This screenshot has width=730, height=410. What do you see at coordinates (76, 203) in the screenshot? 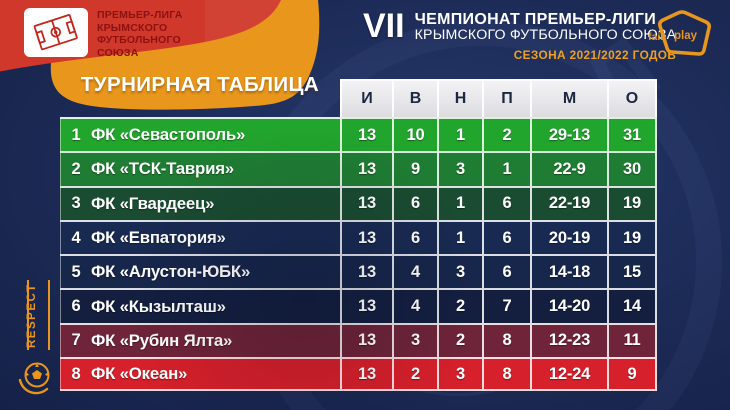
I see `rank: 3` at bounding box center [76, 203].